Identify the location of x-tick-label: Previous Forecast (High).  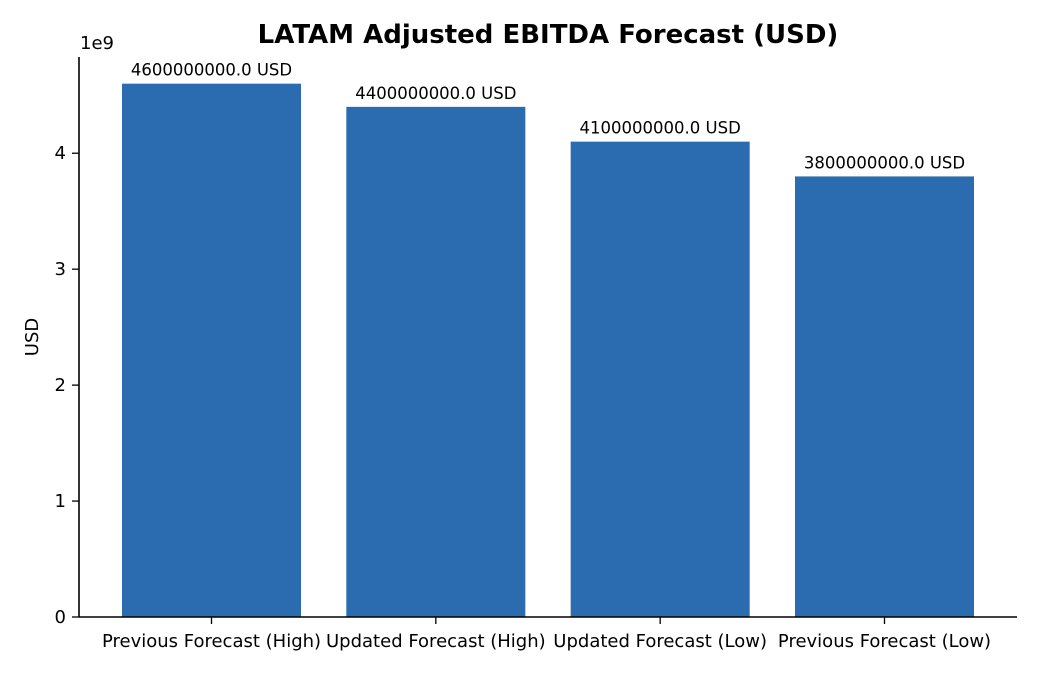
(211, 641).